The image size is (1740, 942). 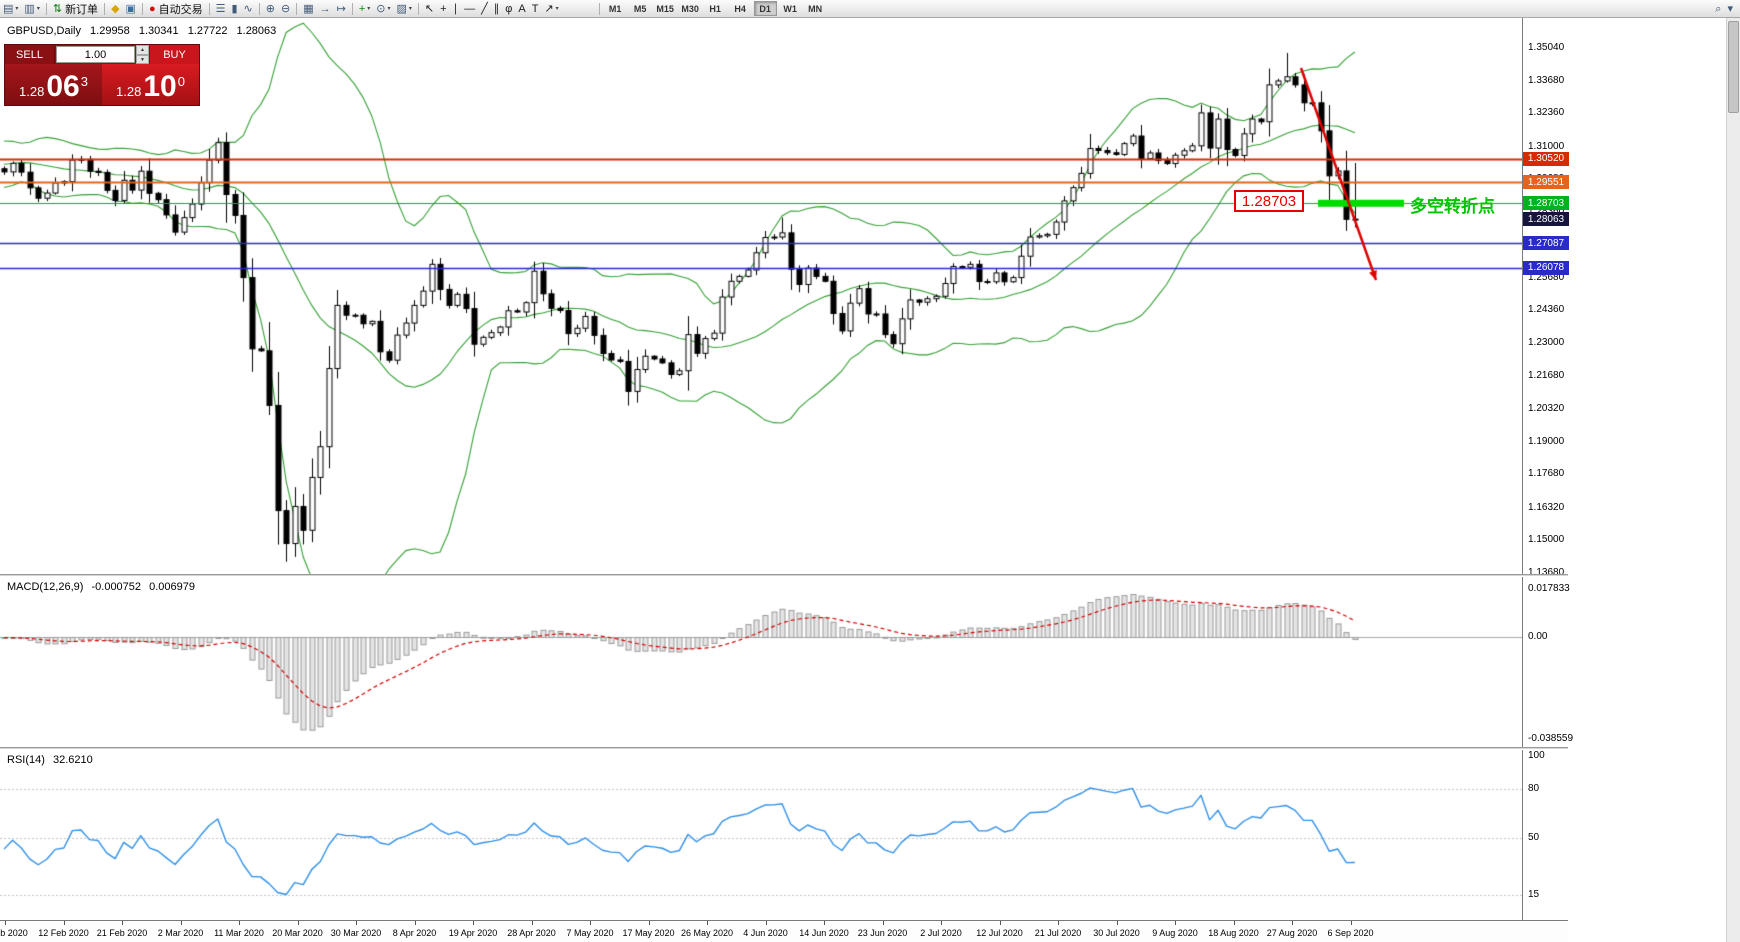 I want to click on new-chart-icon: ▤, so click(x=8, y=8).